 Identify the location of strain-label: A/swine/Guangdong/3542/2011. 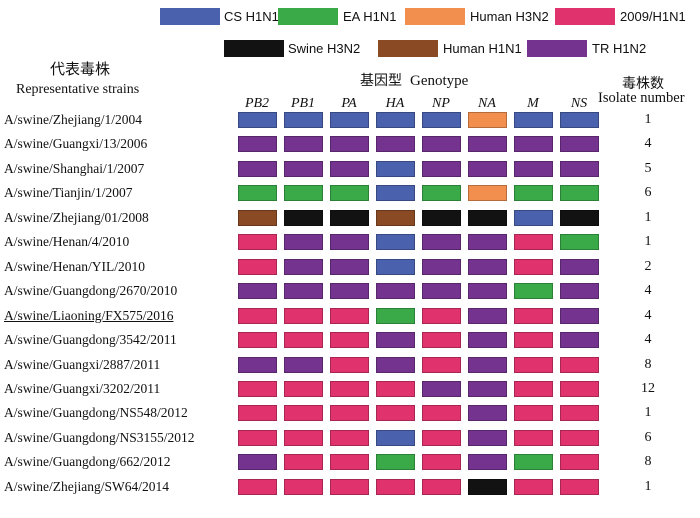
(90, 340).